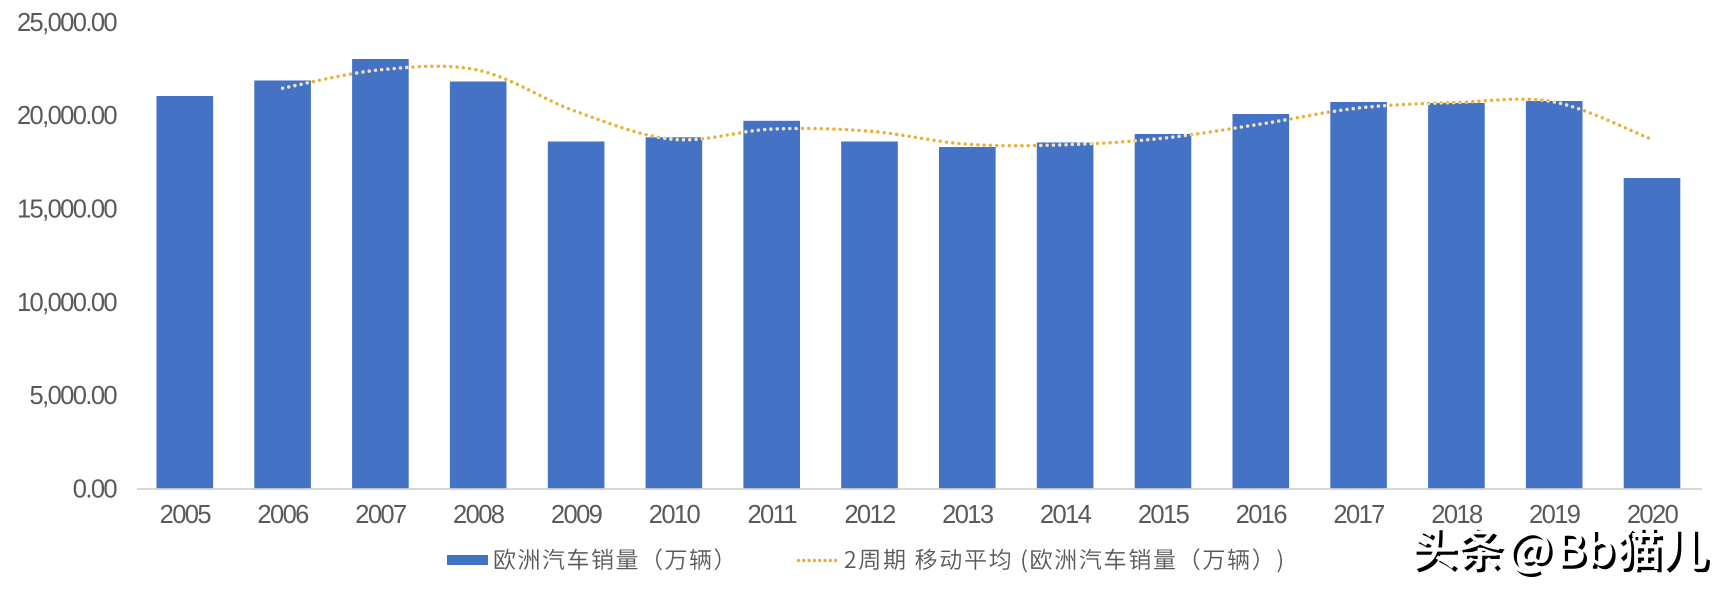  Describe the element at coordinates (186, 515) in the screenshot. I see `svg-text: 2005` at that location.